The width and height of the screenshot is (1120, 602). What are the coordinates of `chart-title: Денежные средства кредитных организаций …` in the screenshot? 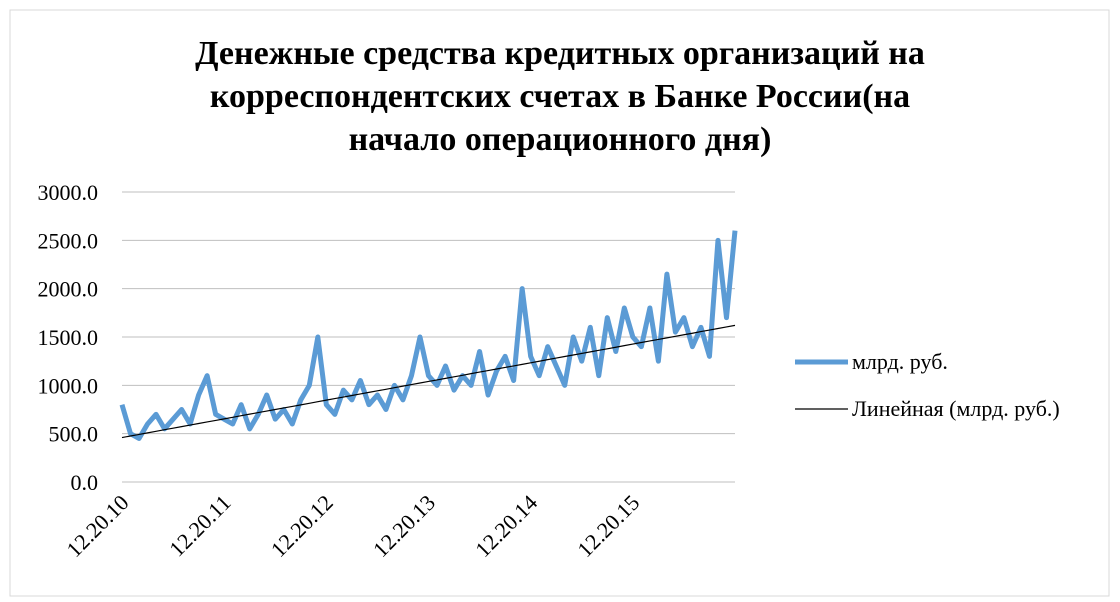 It's located at (560, 53).